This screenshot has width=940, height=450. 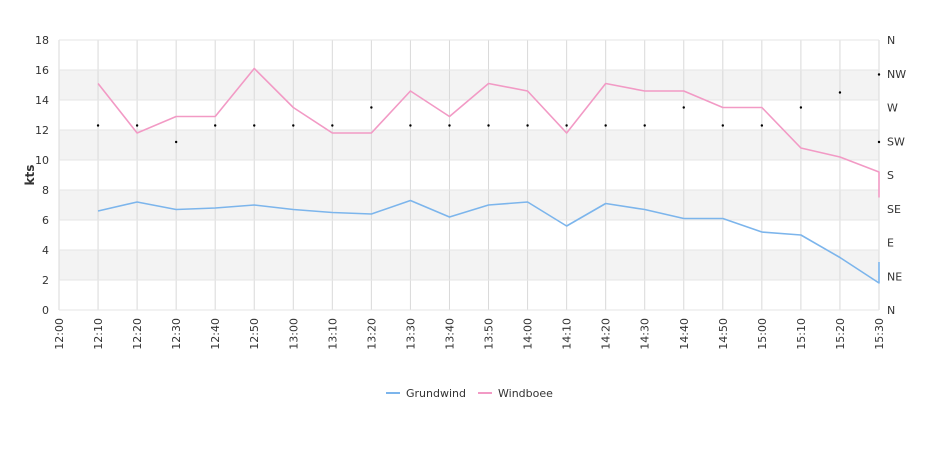 What do you see at coordinates (890, 243) in the screenshot?
I see `direction-tick-label: E` at bounding box center [890, 243].